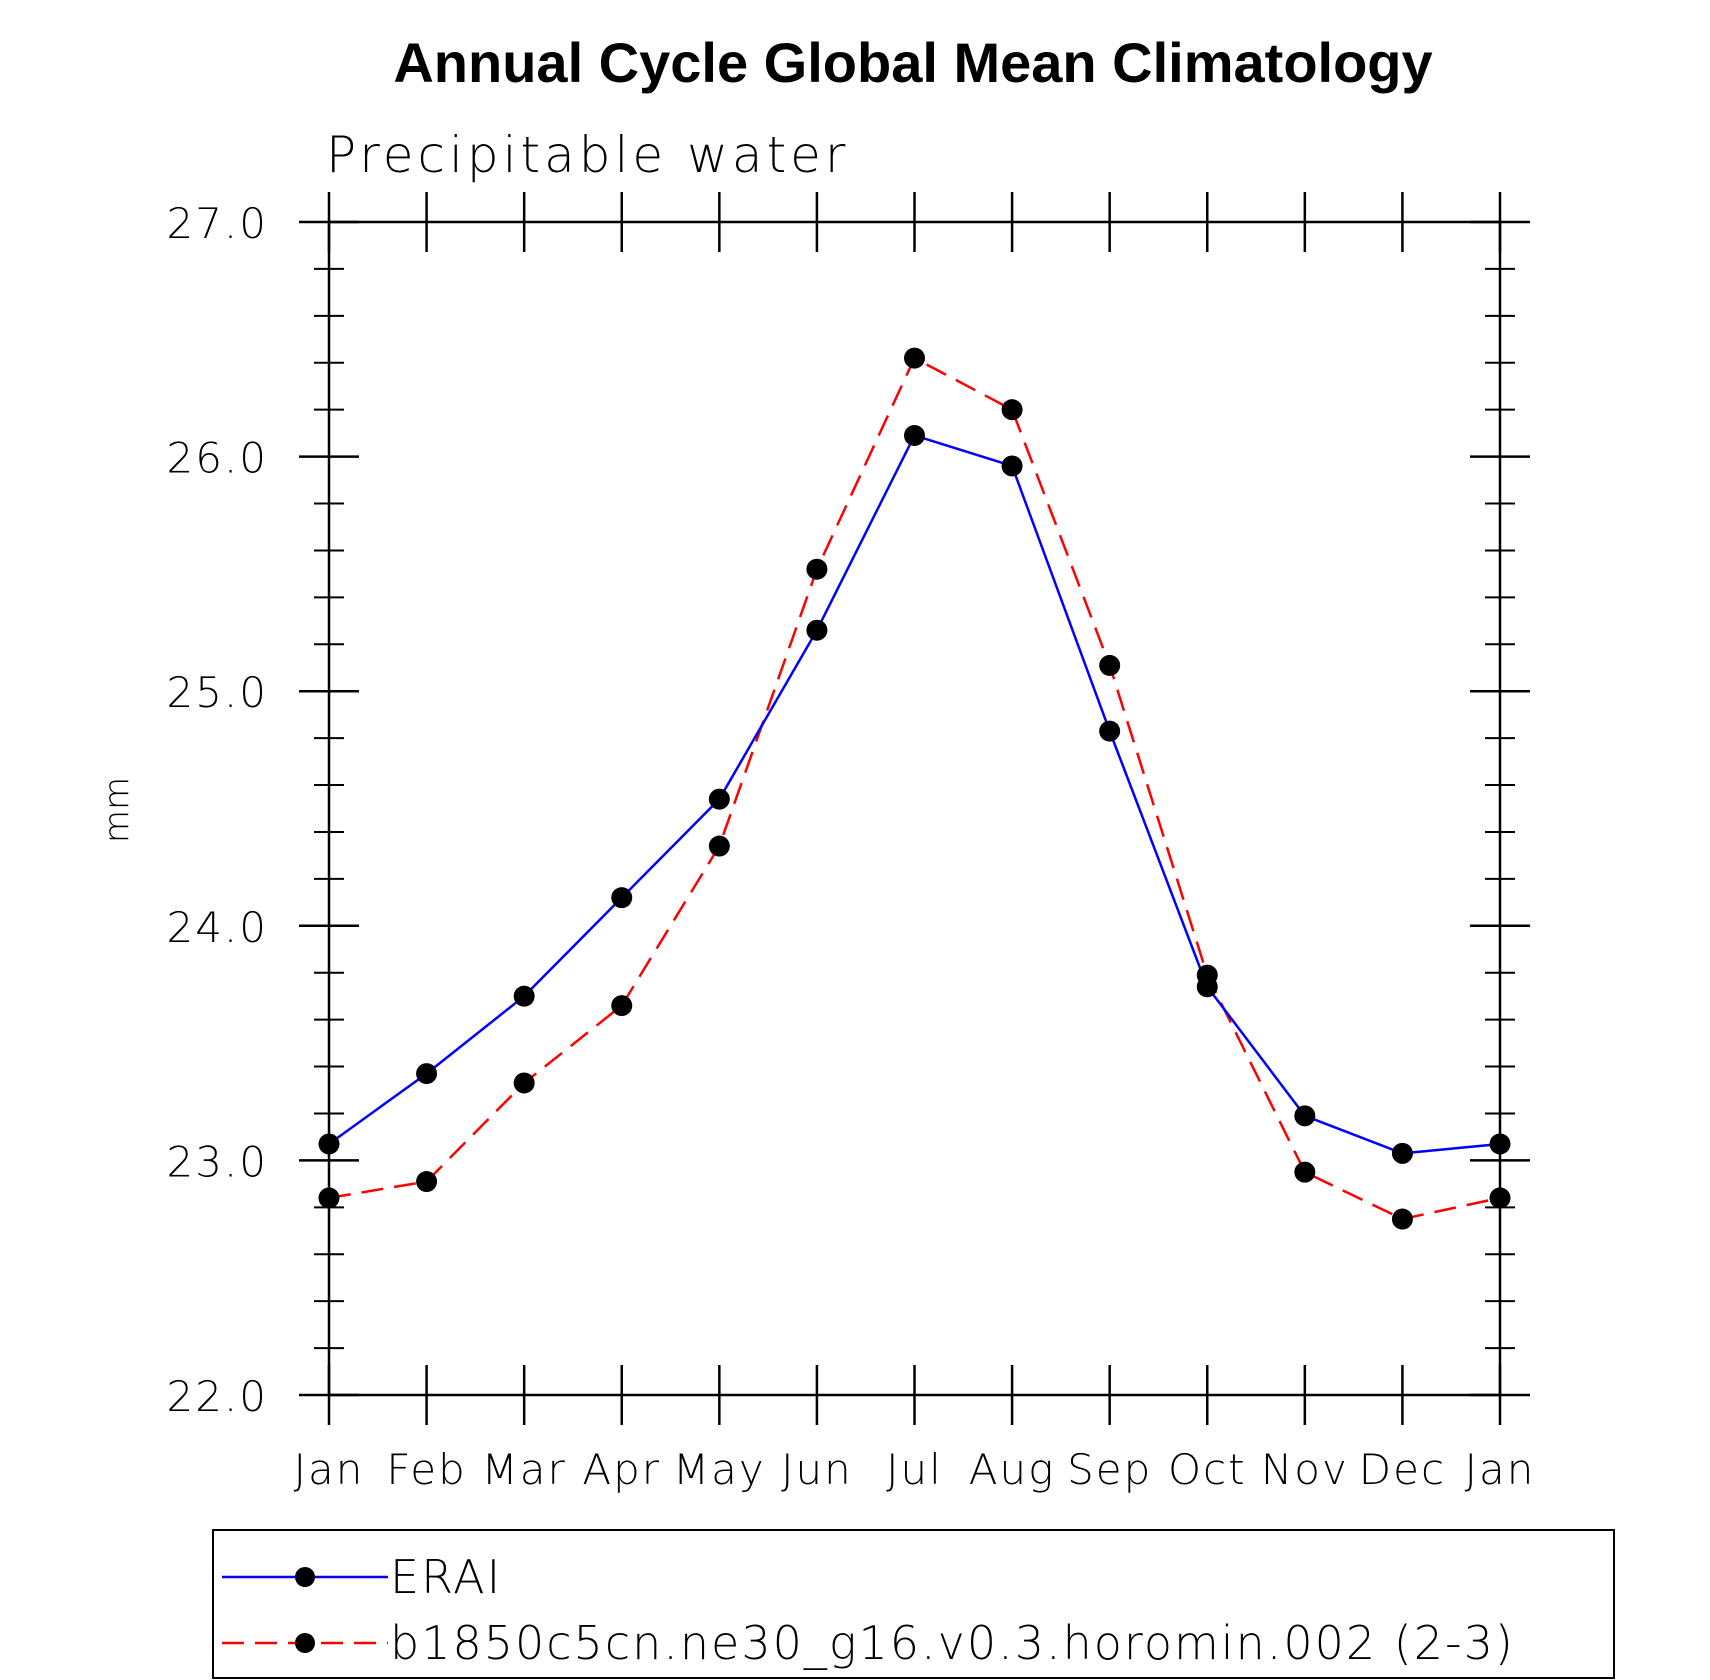  What do you see at coordinates (1402, 1469) in the screenshot?
I see `x-tick-label: Dec` at bounding box center [1402, 1469].